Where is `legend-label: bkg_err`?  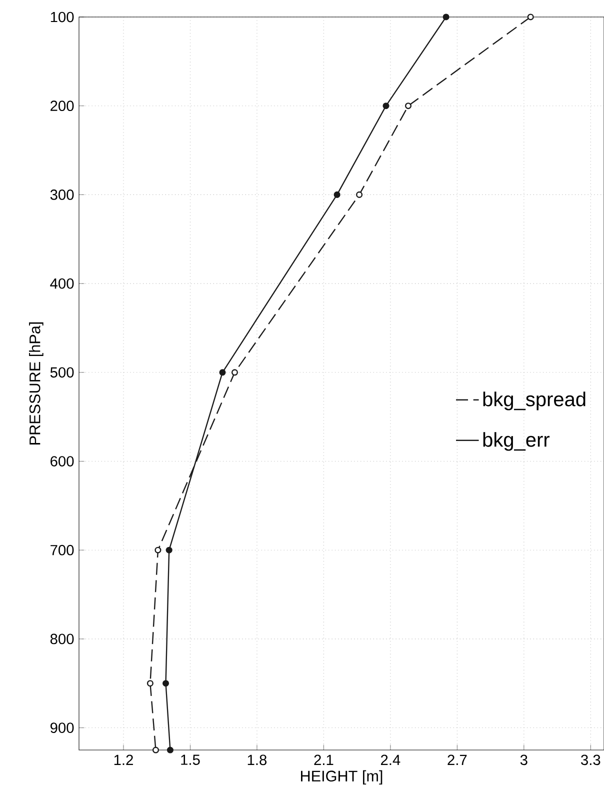
legend-label: bkg_err is located at coordinates (516, 441).